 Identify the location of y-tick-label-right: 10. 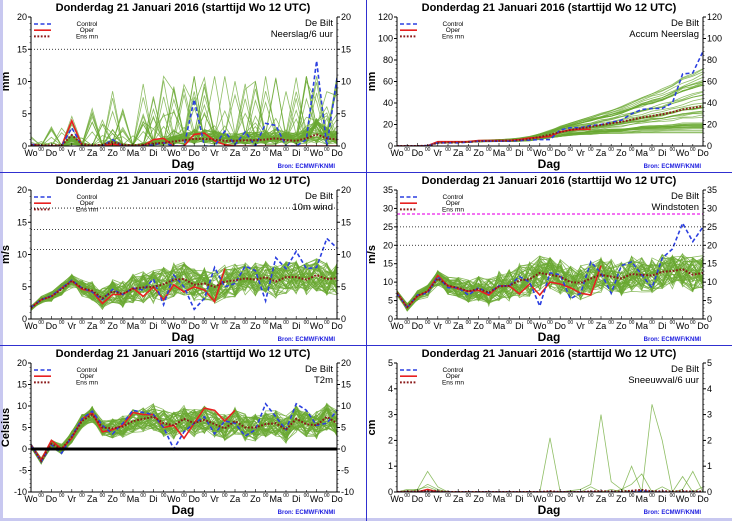
(346, 82).